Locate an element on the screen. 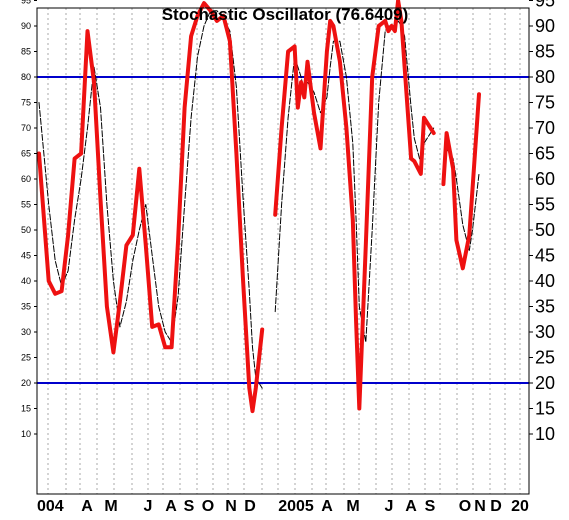 This screenshot has height=520, width=569. y-tick-label-left: 50 is located at coordinates (26, 230).